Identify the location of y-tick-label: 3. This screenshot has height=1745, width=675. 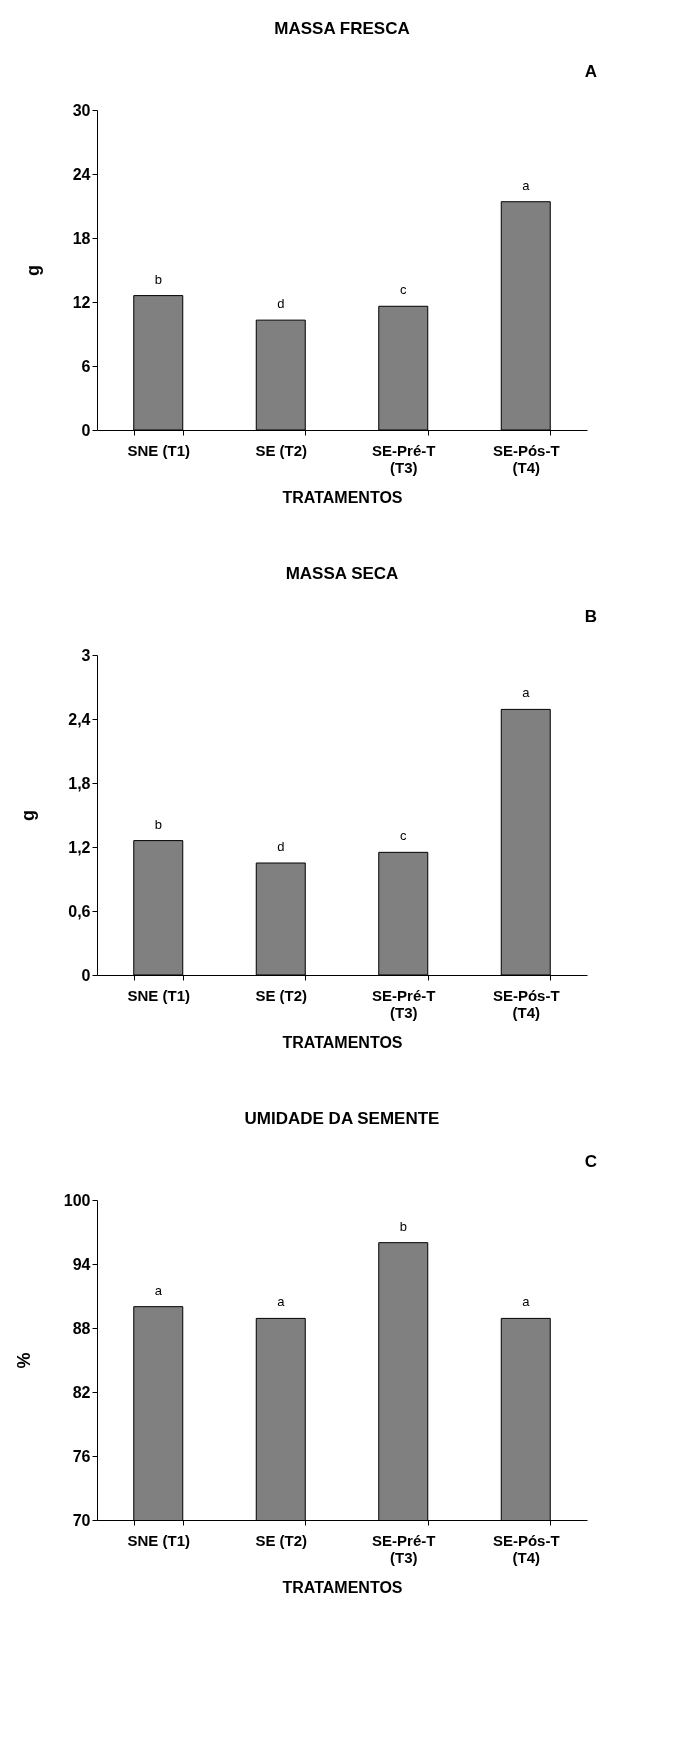
(86, 655).